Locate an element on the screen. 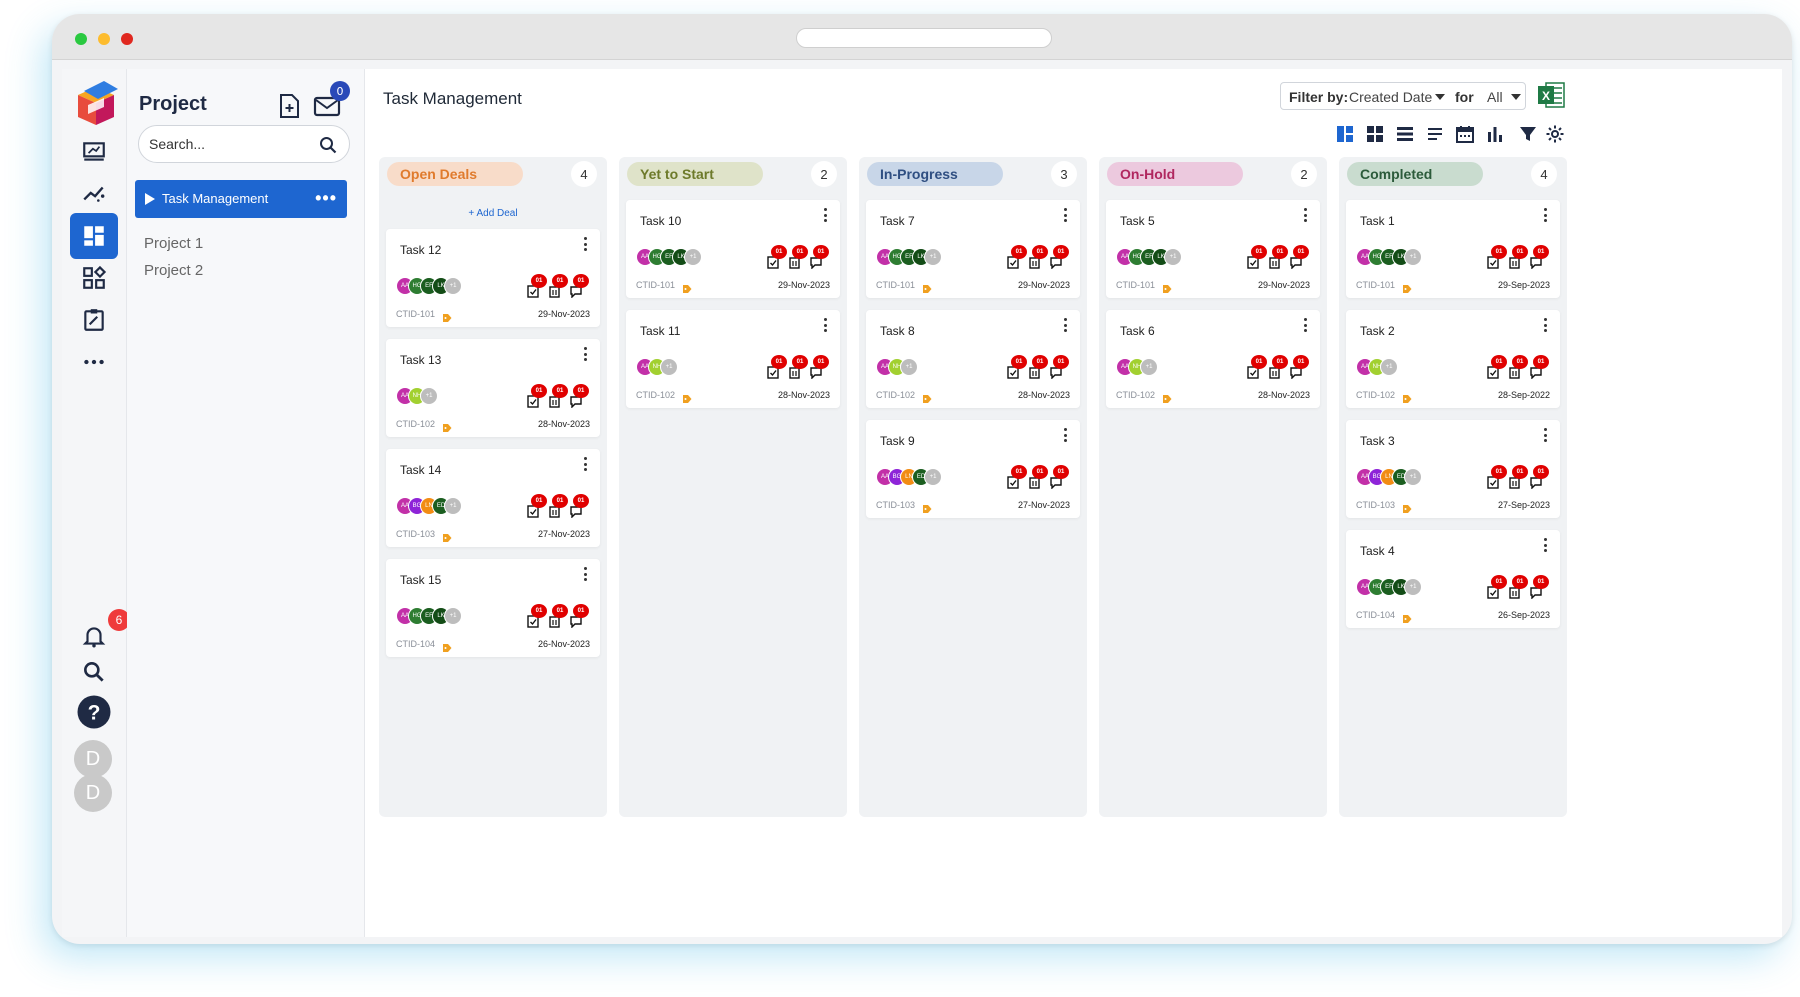 Image resolution: width=1800 pixels, height=997 pixels. task-card: Task 2 AA NH +1 01 01 01 CTID-102 28-Sep-2022 is located at coordinates (1453, 359).